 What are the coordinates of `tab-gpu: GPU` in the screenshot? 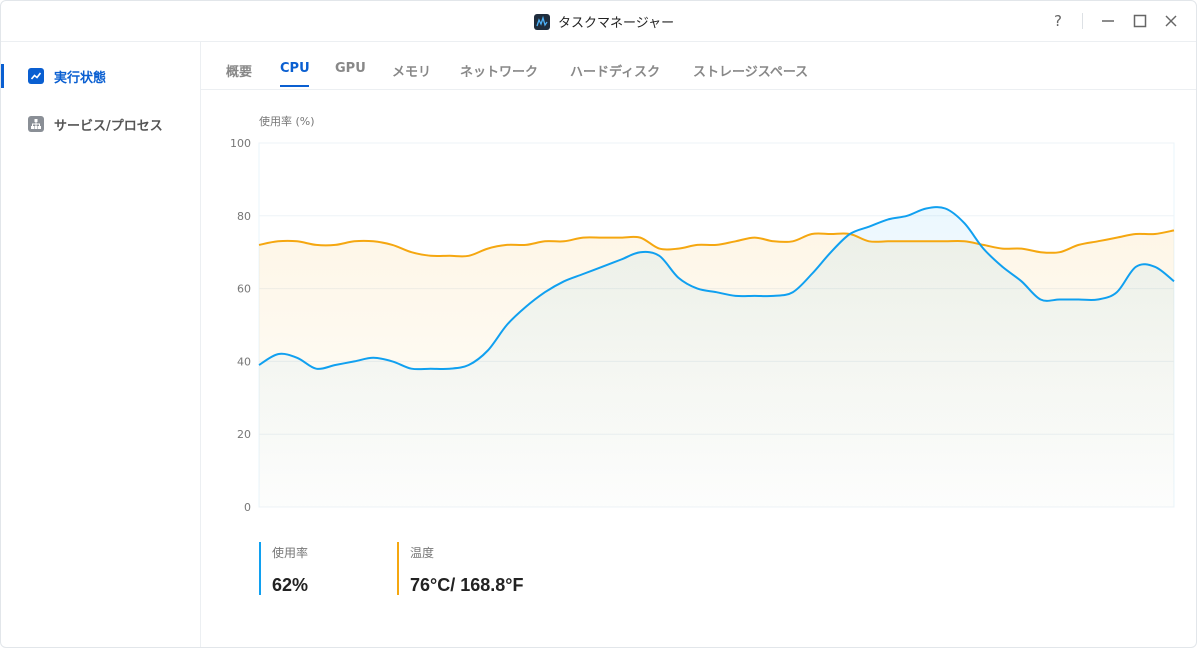 It's located at (350, 68).